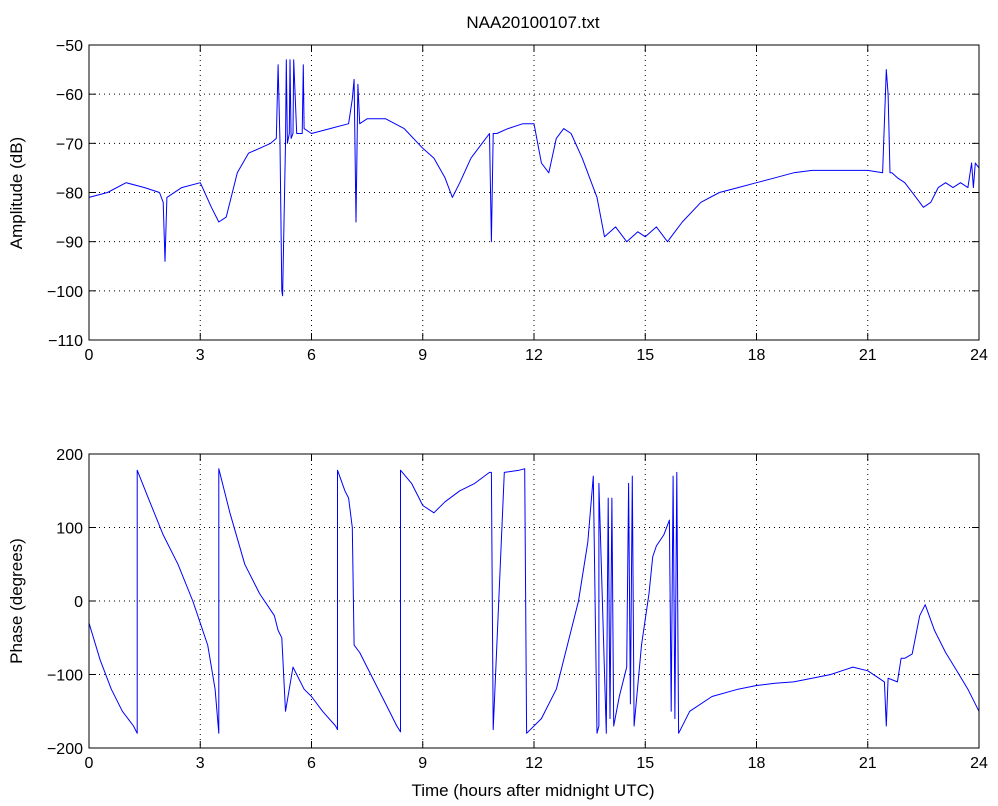  I want to click on phase-x-tick-label: 21, so click(868, 763).